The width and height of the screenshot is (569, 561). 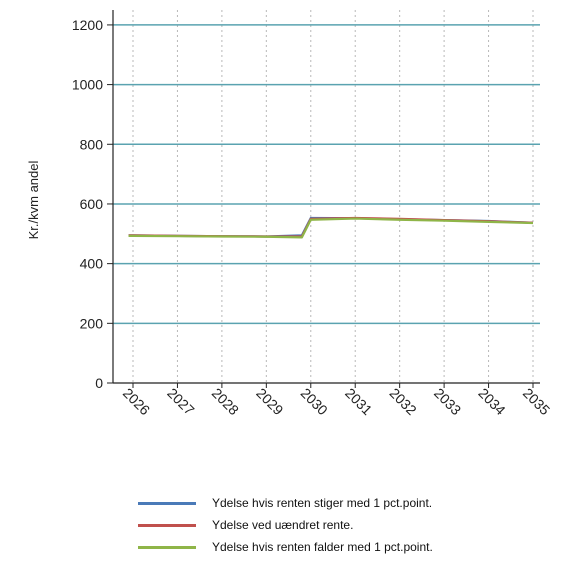 What do you see at coordinates (269, 401) in the screenshot?
I see `x-tick-label-2029: 2029` at bounding box center [269, 401].